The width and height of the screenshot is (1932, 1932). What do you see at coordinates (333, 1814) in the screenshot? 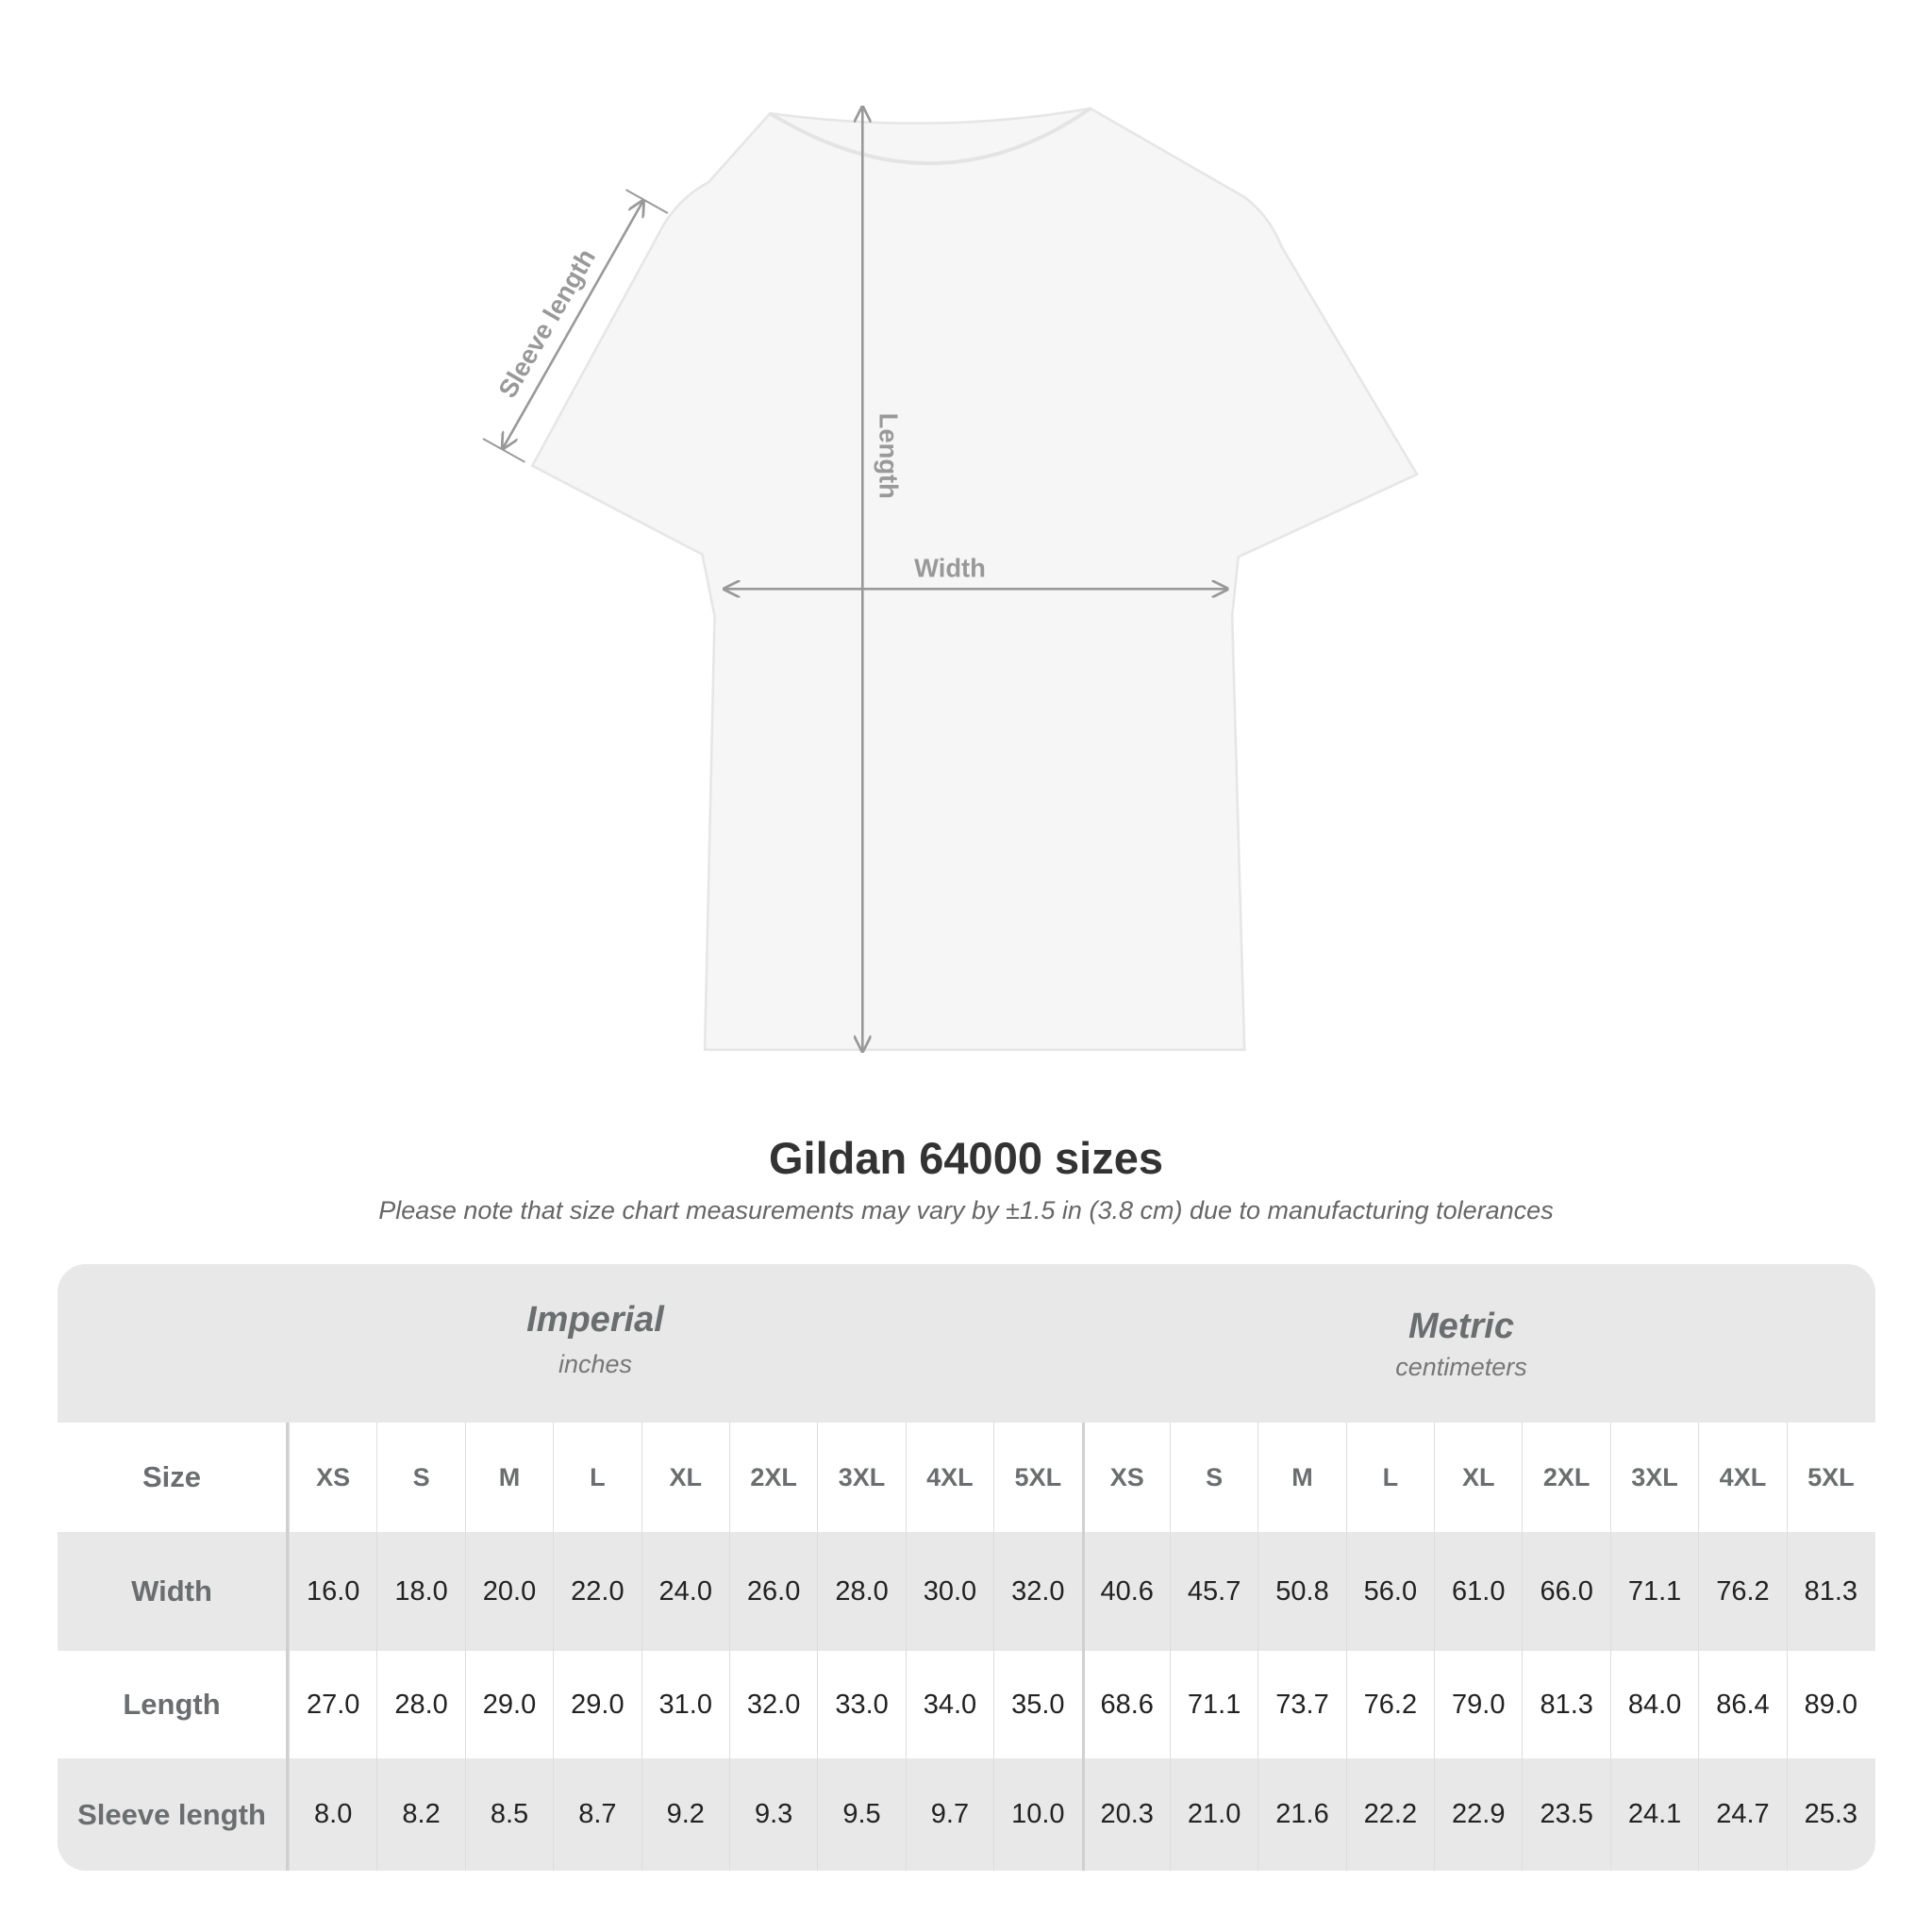
I see `table-cell: 8.0` at bounding box center [333, 1814].